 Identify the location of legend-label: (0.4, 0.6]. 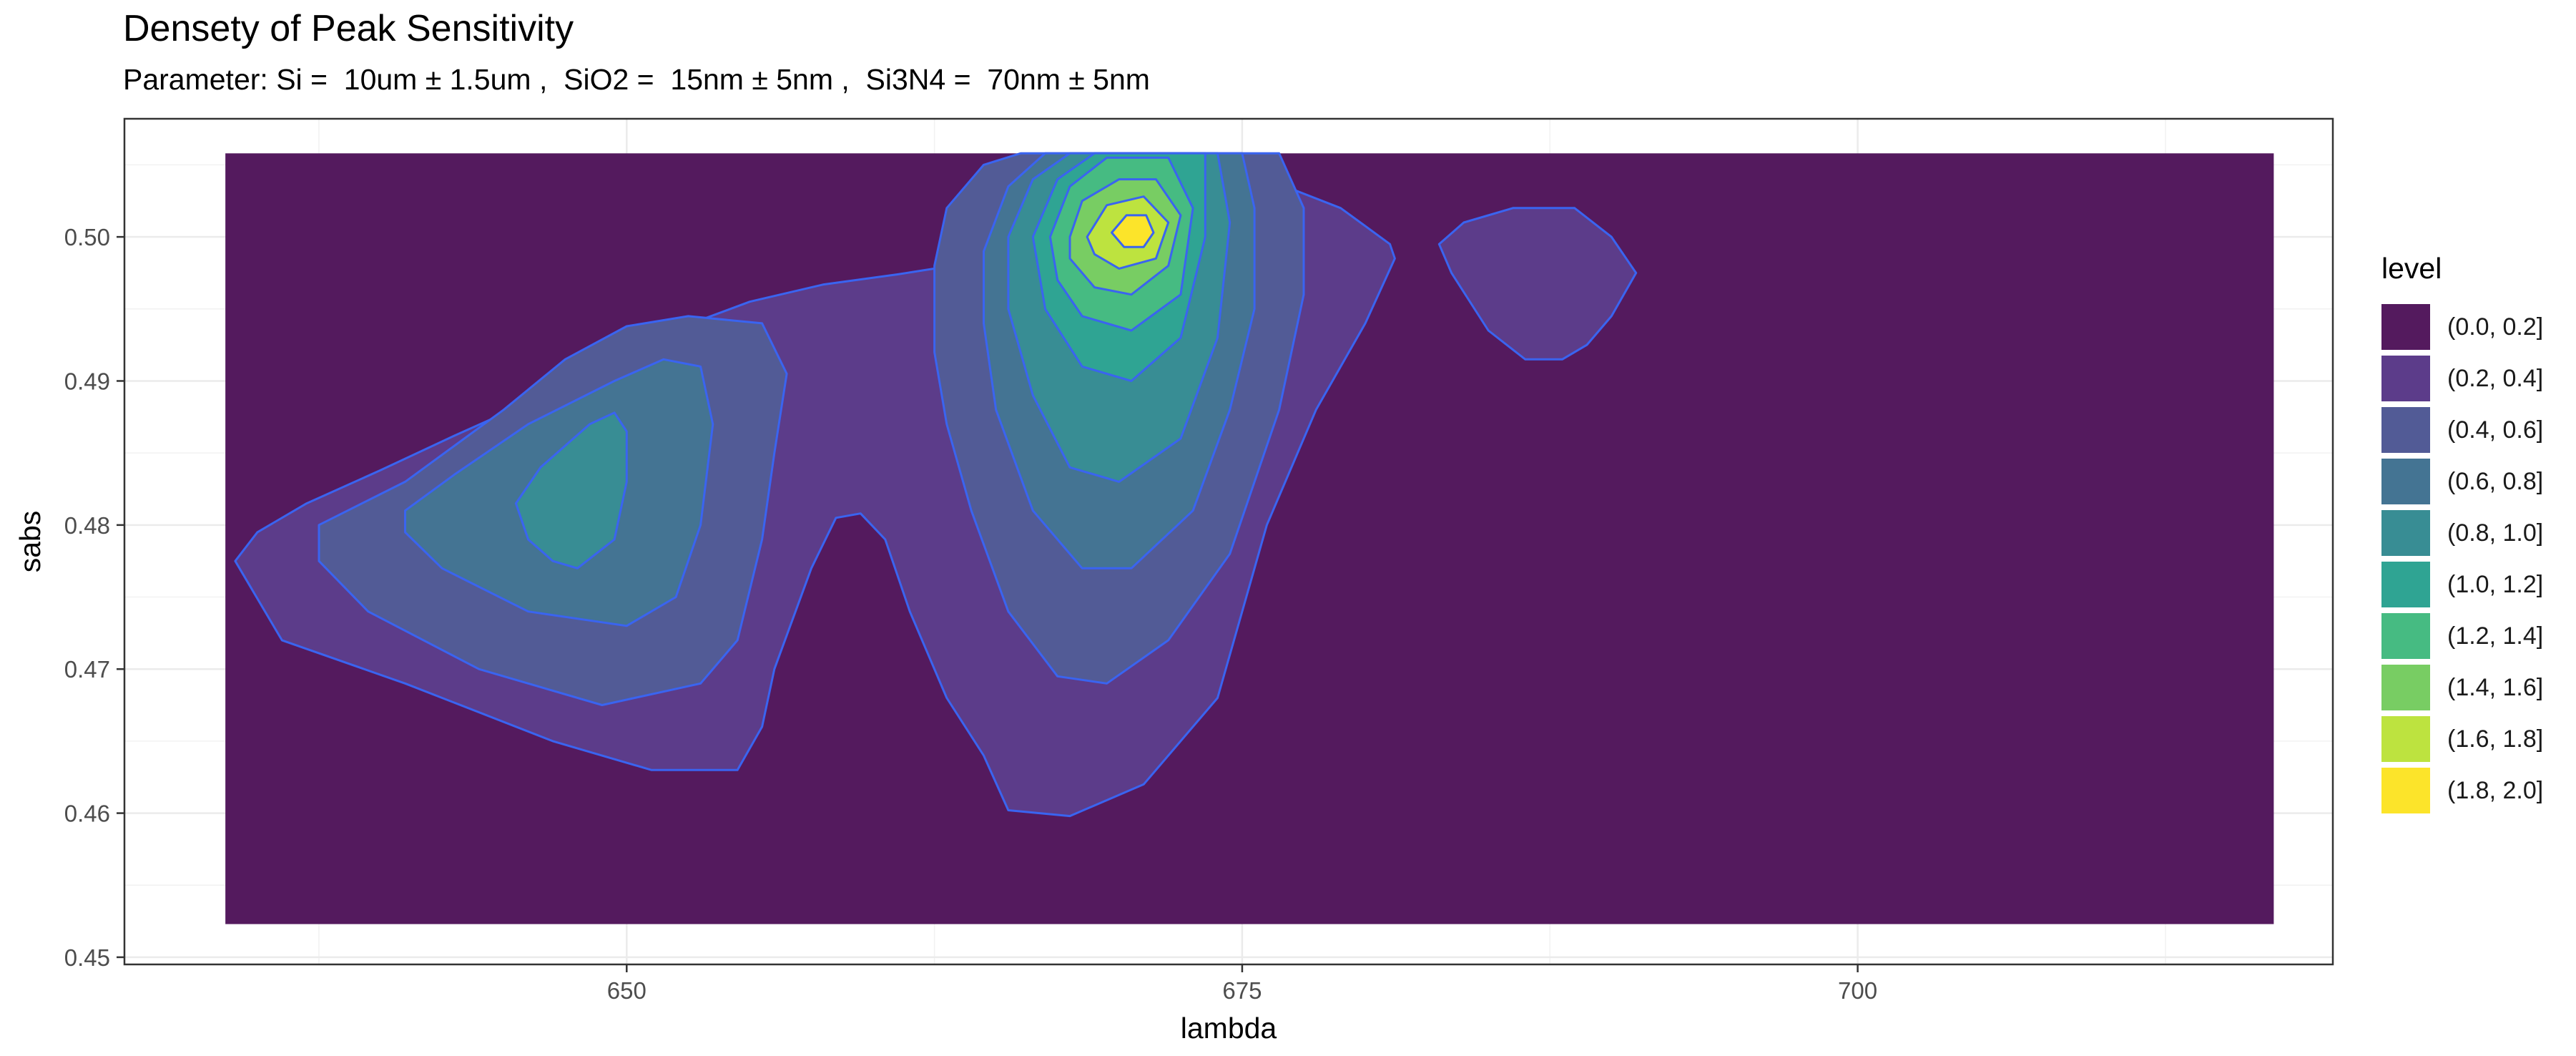
(2495, 430).